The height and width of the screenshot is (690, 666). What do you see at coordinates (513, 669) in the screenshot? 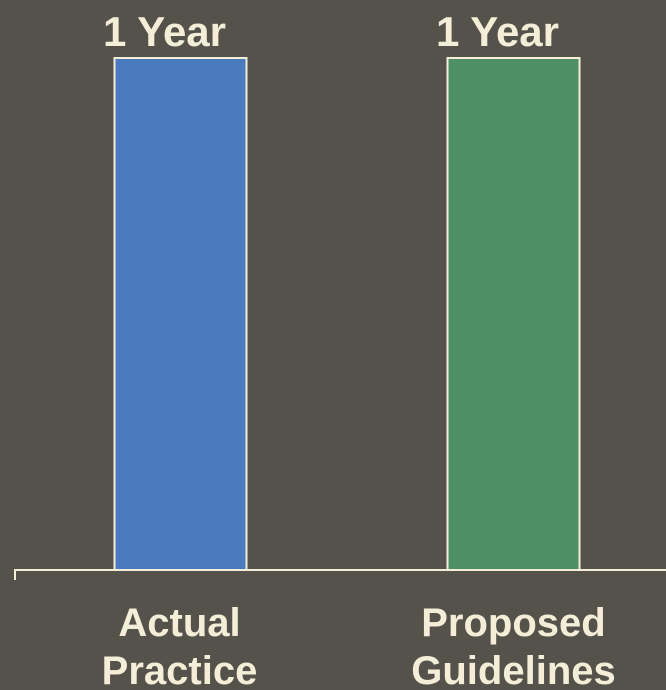
I see `category-label-proposed-line2: Guidelines` at bounding box center [513, 669].